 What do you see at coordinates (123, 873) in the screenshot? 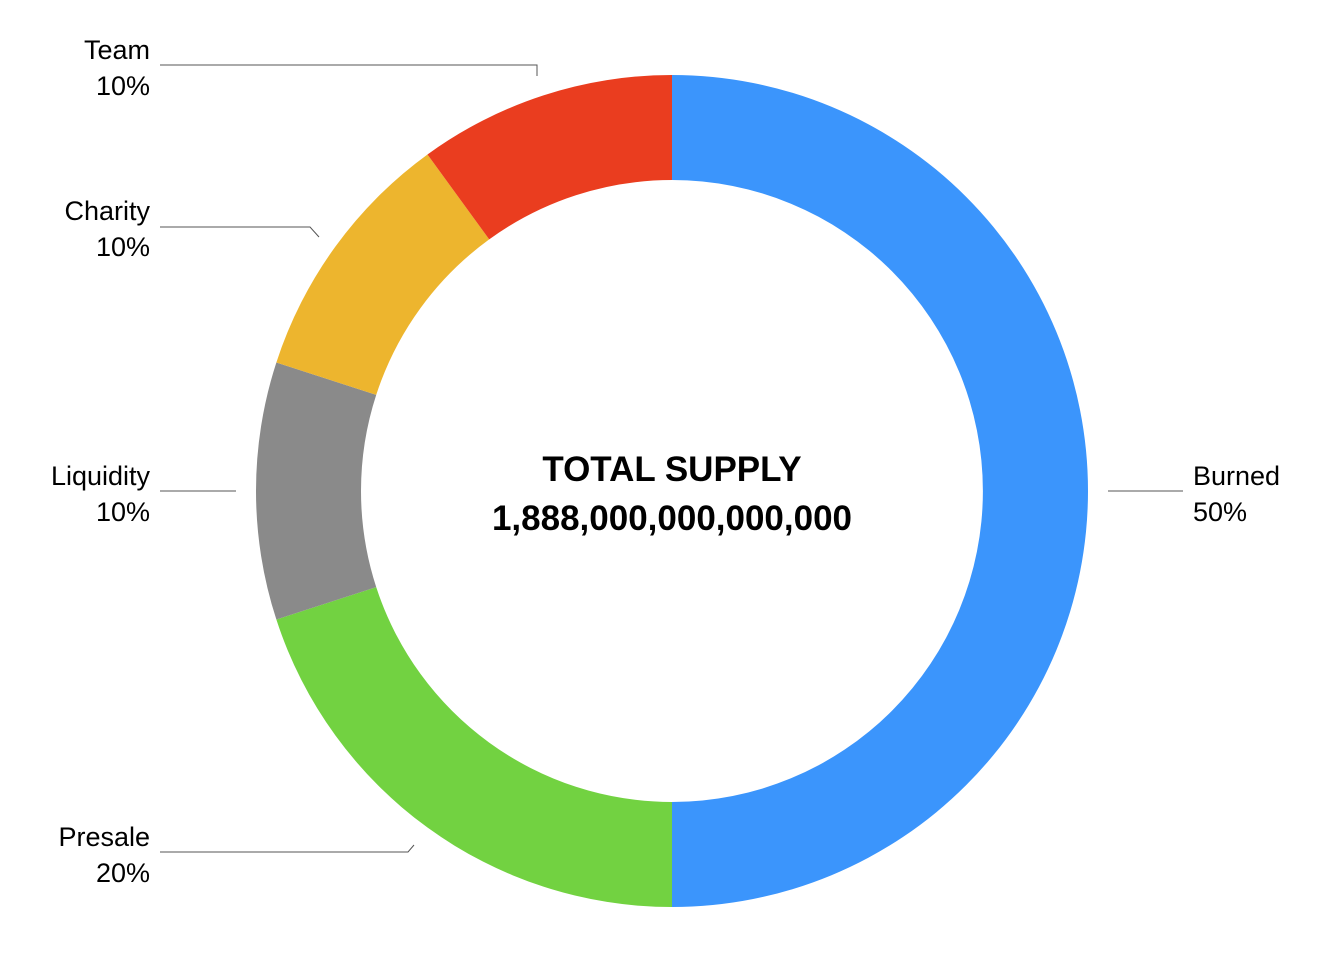
I see `slice-percent-presale: 20%` at bounding box center [123, 873].